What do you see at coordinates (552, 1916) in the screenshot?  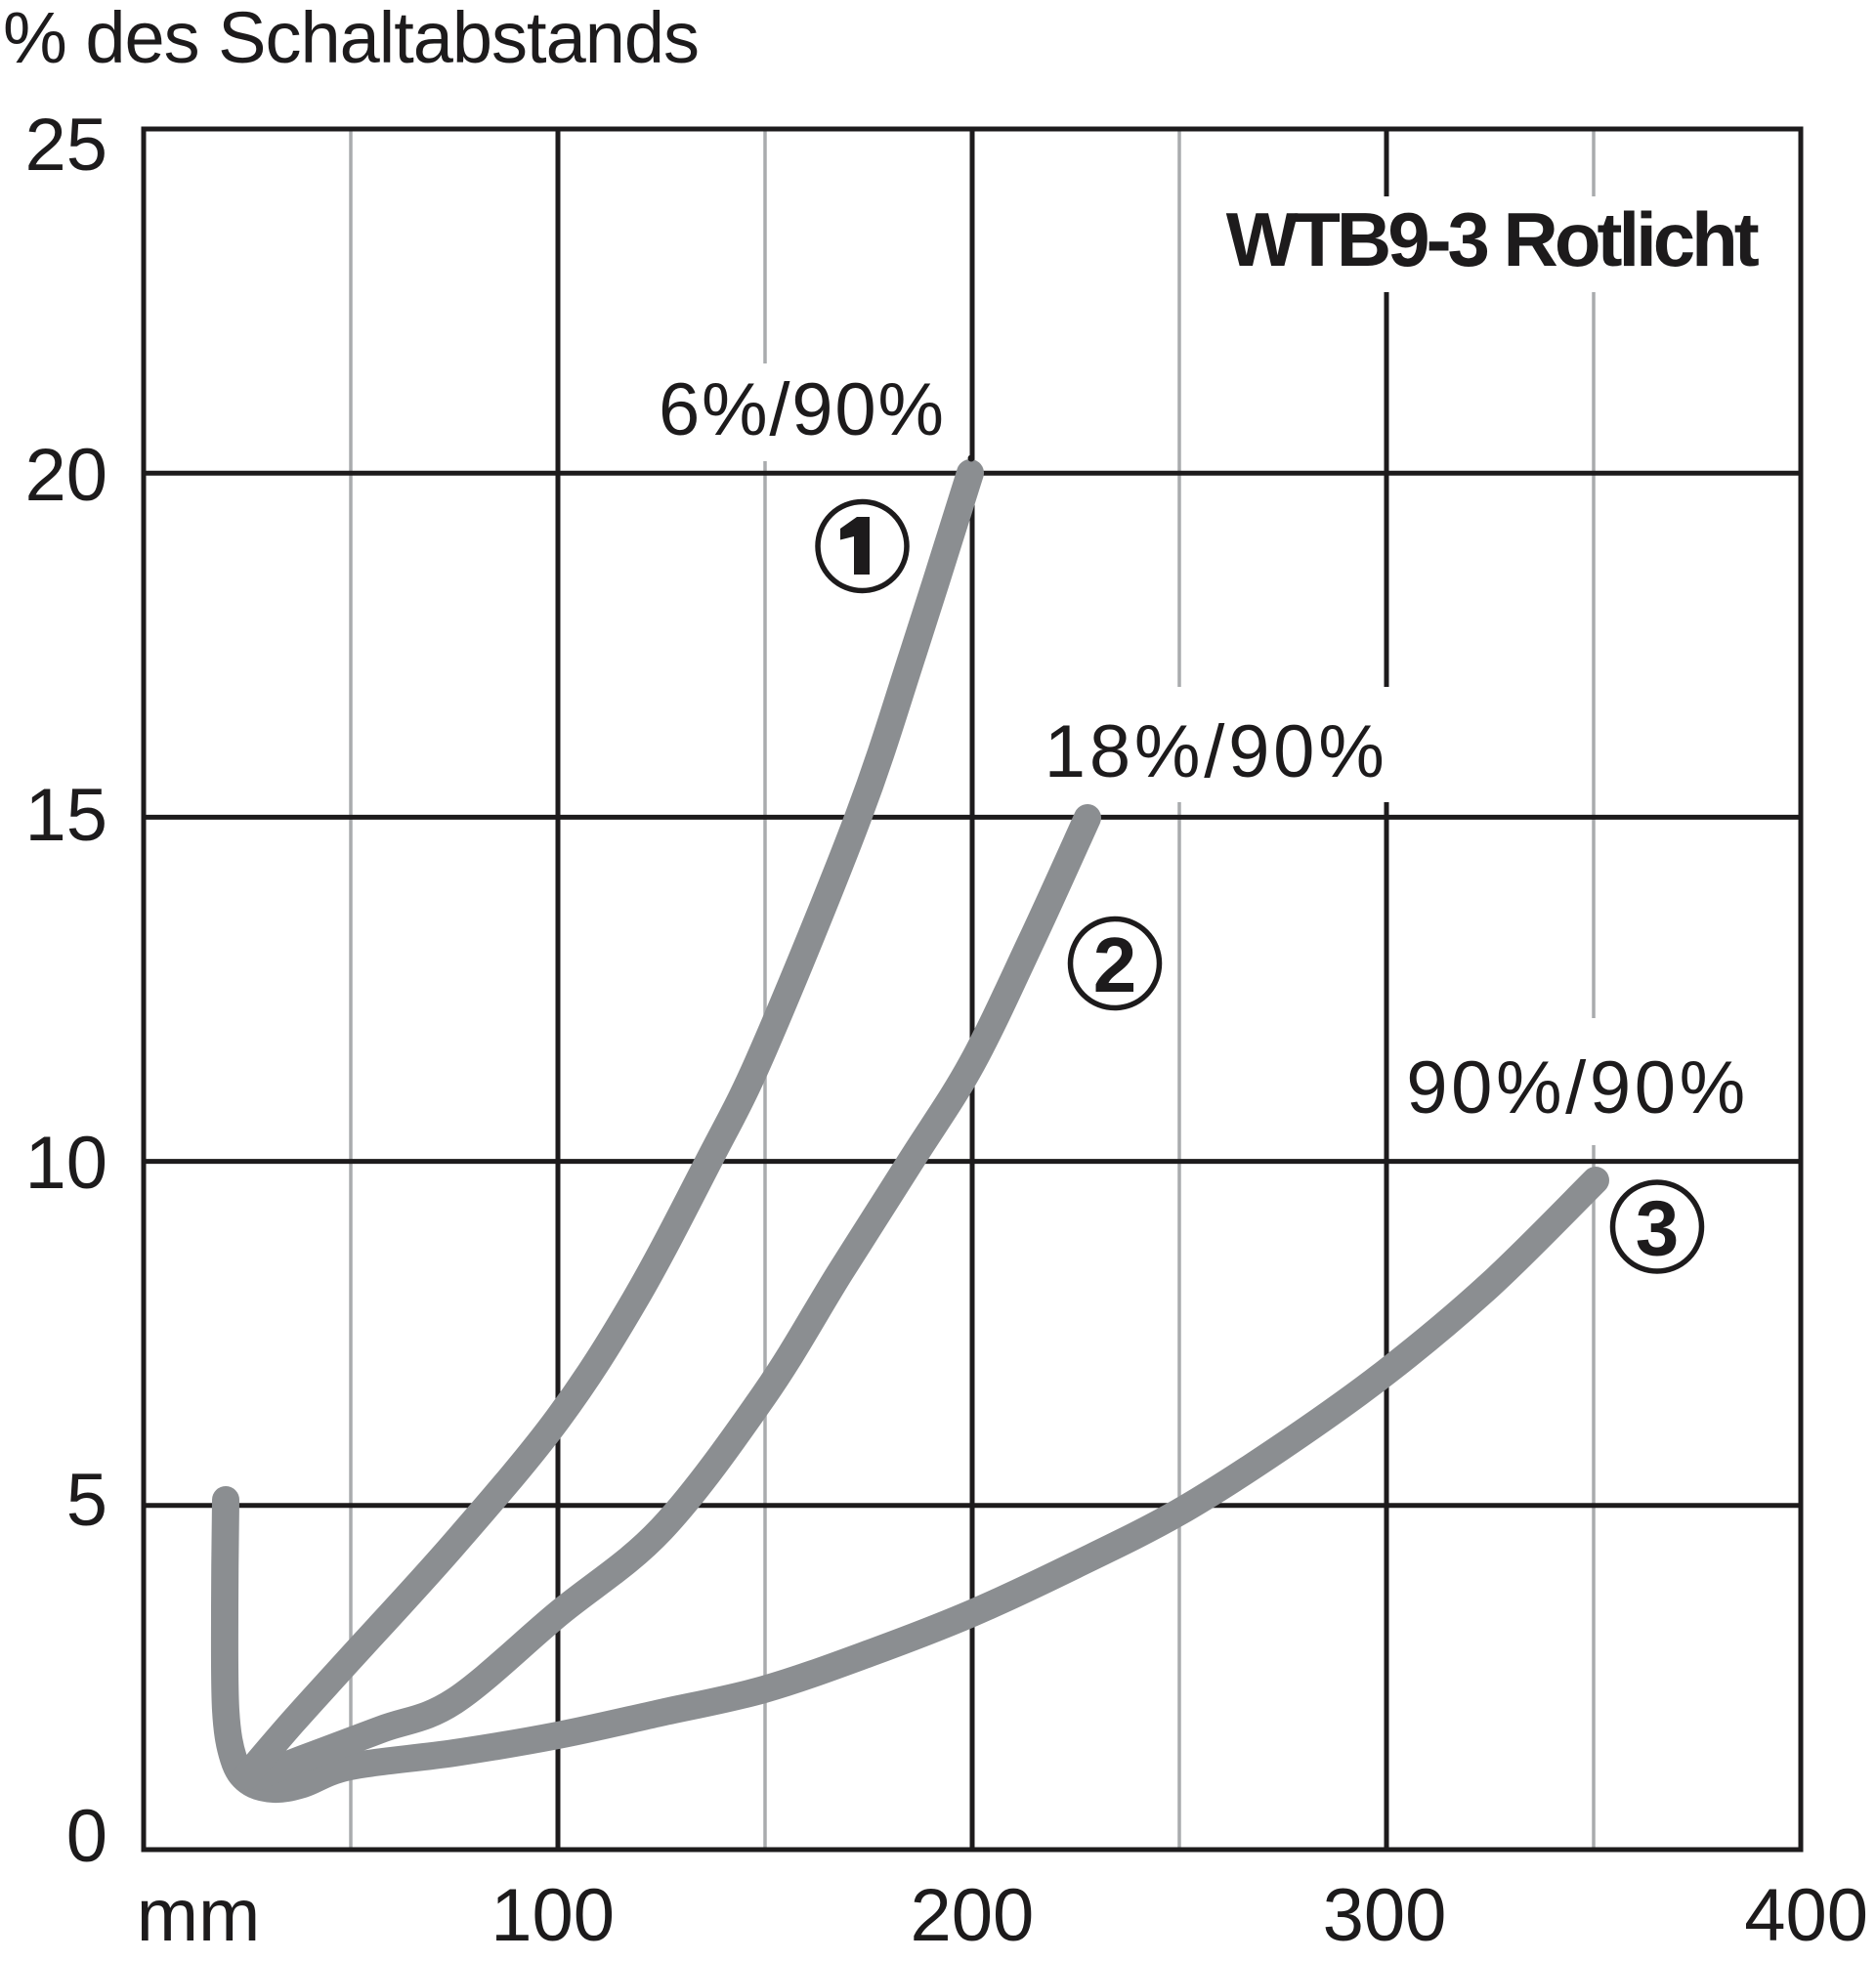 I see `svg-text: 100` at bounding box center [552, 1916].